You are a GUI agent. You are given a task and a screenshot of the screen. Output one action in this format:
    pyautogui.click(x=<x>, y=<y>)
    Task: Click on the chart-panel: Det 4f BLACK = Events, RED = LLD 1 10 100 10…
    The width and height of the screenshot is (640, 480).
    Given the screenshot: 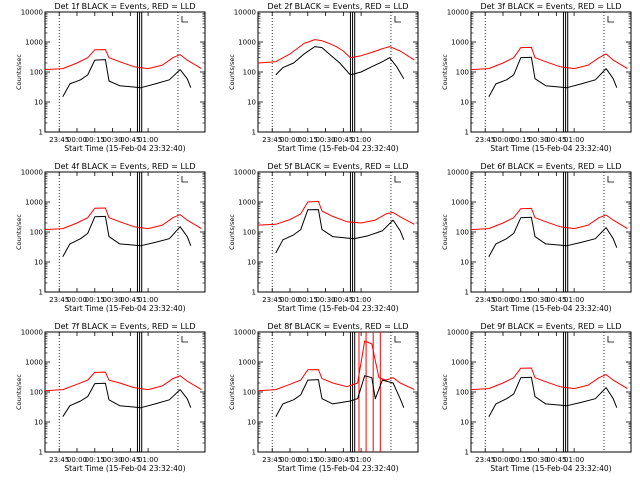 What is the action you would take?
    pyautogui.click(x=110, y=237)
    